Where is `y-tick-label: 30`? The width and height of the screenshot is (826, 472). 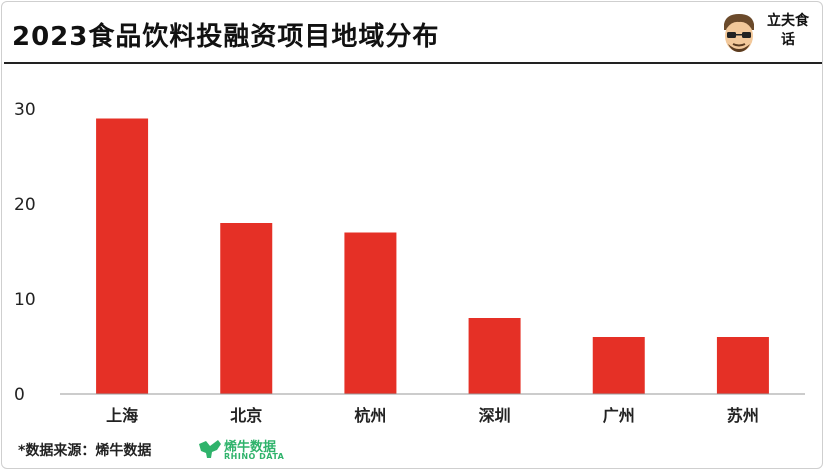 y-tick-label: 30 is located at coordinates (25, 110).